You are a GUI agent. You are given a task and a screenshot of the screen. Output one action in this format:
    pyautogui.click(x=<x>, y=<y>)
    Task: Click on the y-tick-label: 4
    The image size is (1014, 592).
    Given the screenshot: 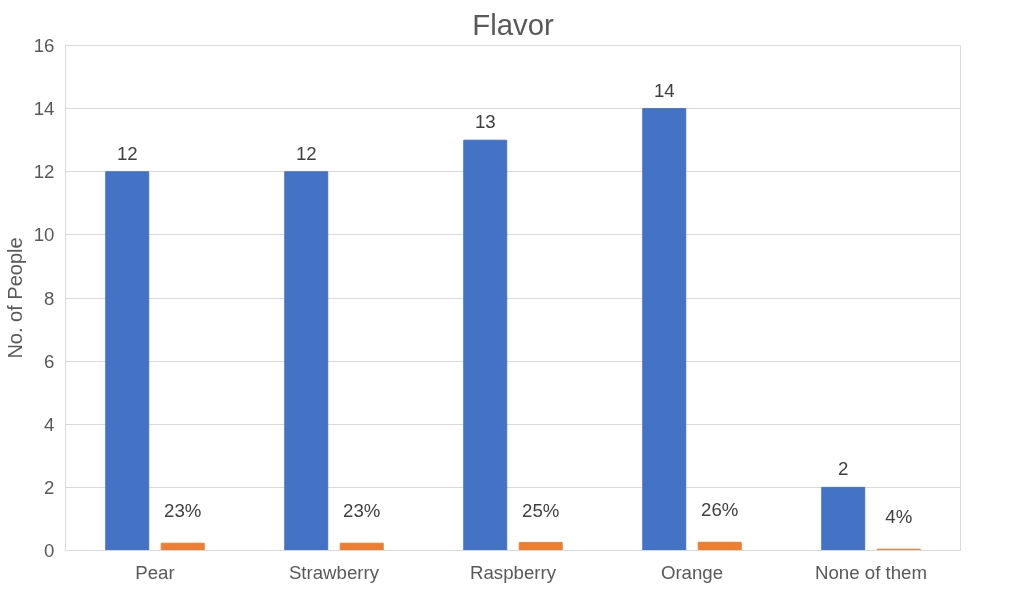 What is the action you would take?
    pyautogui.click(x=49, y=424)
    